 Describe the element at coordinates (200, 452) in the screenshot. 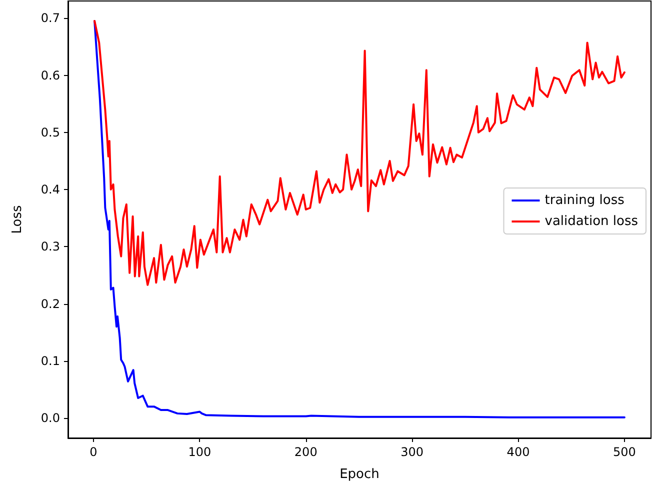

I see `x-tick-label: 100` at that location.